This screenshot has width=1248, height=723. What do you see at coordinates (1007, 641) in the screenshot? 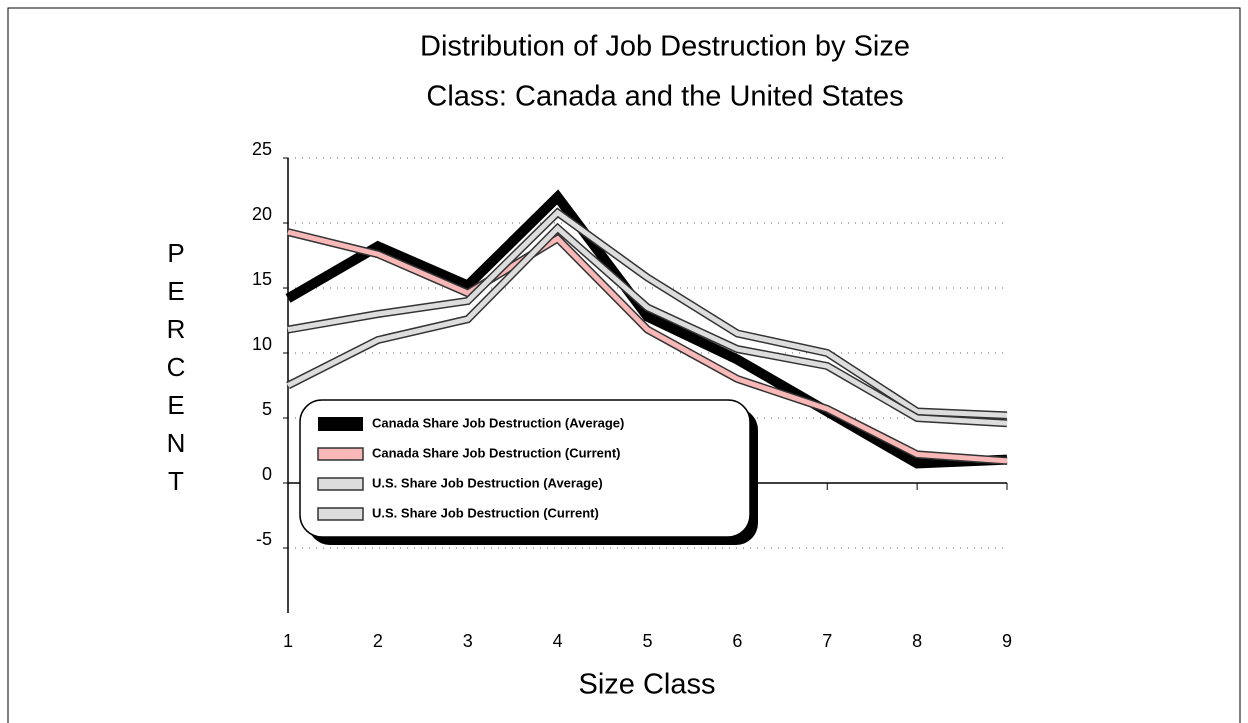
I see `x-tick-label: 9` at bounding box center [1007, 641].